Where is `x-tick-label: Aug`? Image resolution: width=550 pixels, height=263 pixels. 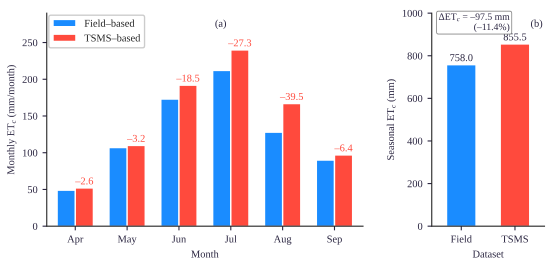 x-tick-label: Aug is located at coordinates (283, 240).